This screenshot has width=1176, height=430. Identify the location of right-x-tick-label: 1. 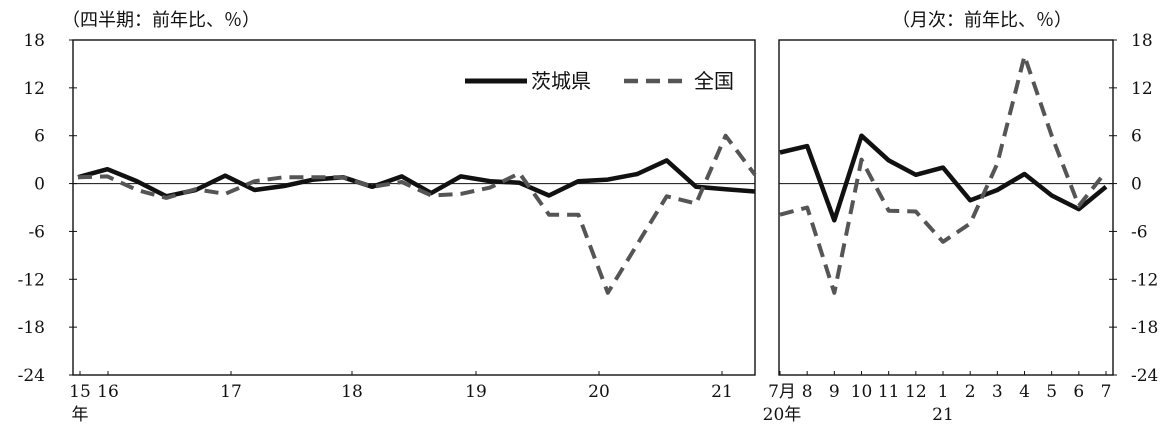
(943, 392).